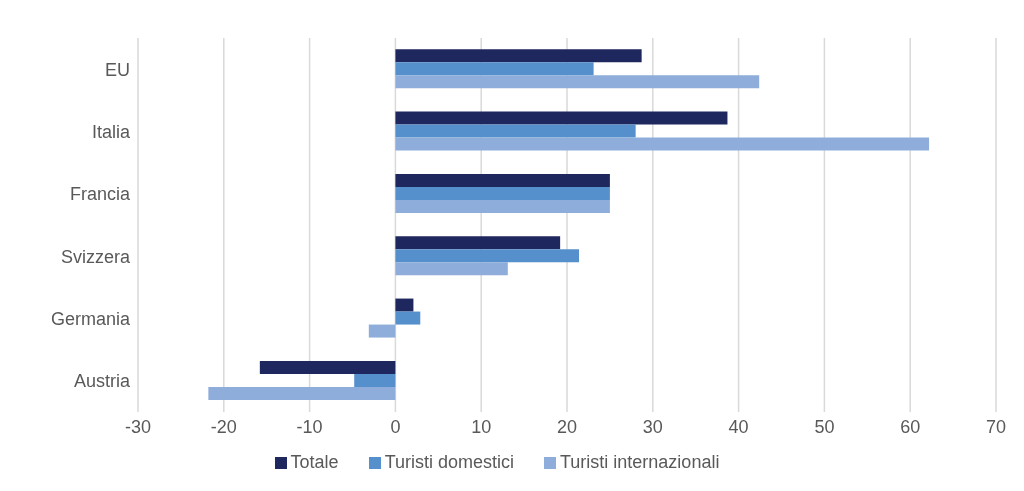  I want to click on x-tick-label: 10, so click(481, 426).